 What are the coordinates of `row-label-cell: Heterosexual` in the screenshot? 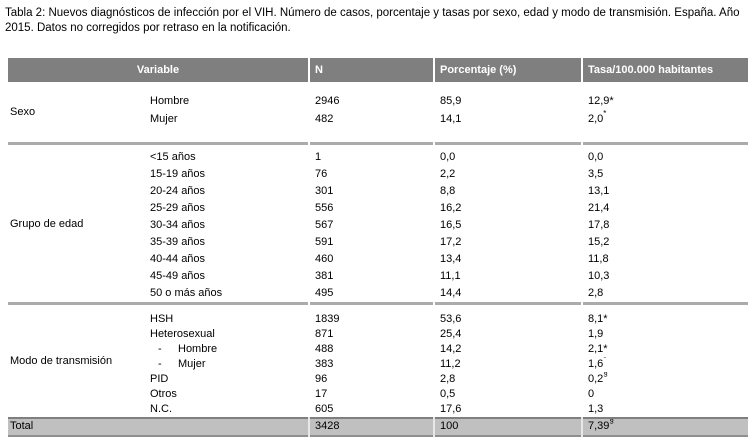 It's located at (158, 334).